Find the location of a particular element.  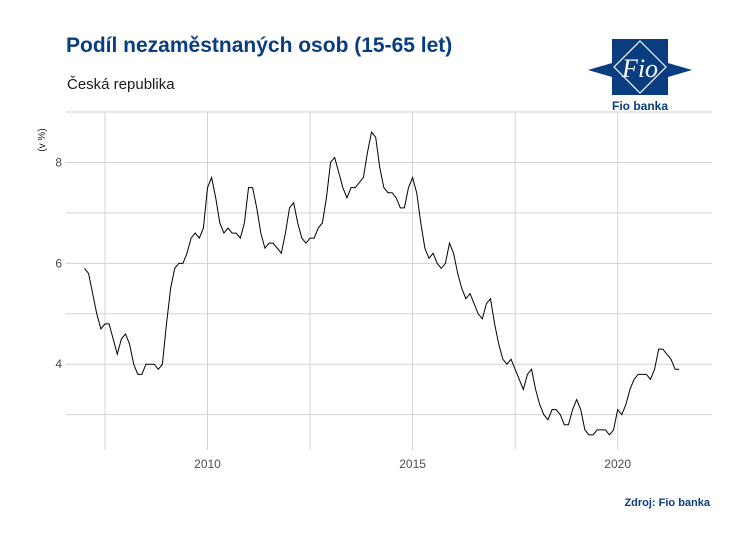

logo-square is located at coordinates (640, 67).